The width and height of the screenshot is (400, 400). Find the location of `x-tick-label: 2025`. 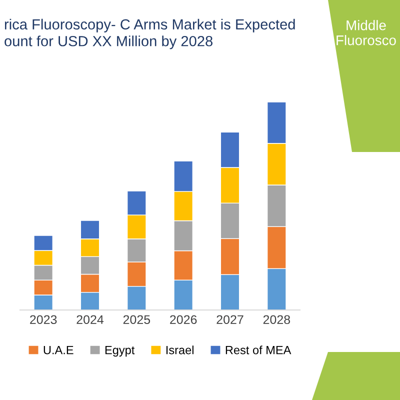

x-tick-label: 2025 is located at coordinates (136, 319).